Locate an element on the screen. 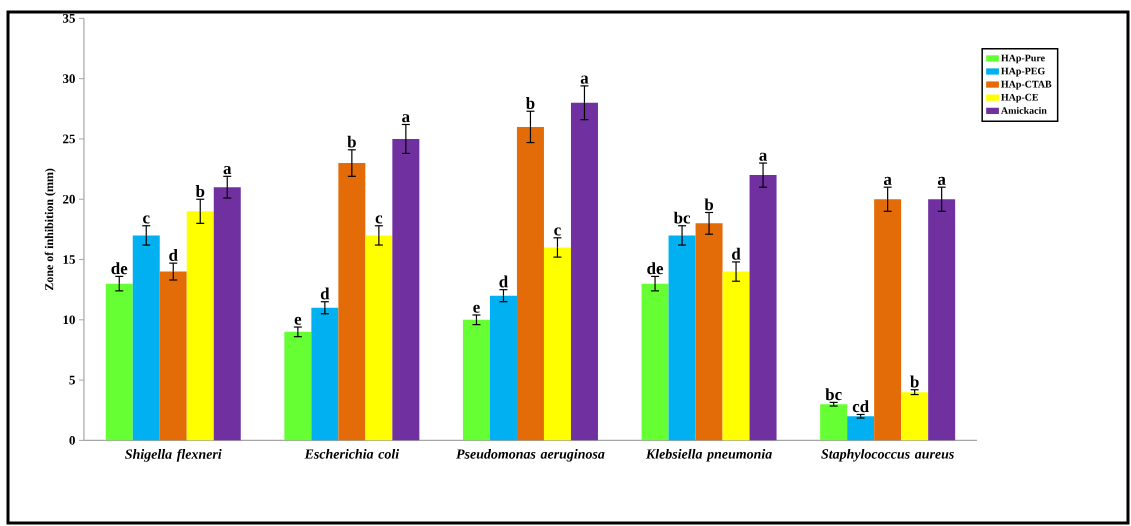 This screenshot has width=1131, height=526. legend-label: HAp-PEG is located at coordinates (1023, 72).